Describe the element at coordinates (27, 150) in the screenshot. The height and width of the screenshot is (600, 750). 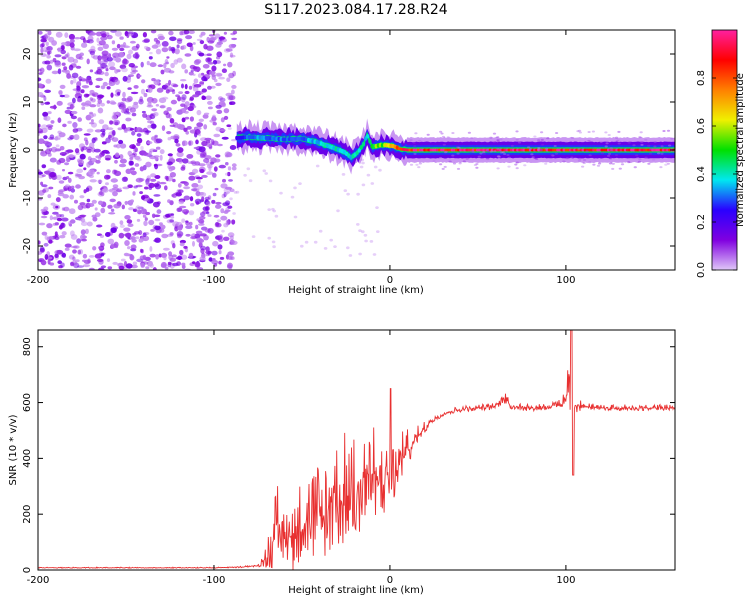
I see `y-tick-label: 0` at that location.